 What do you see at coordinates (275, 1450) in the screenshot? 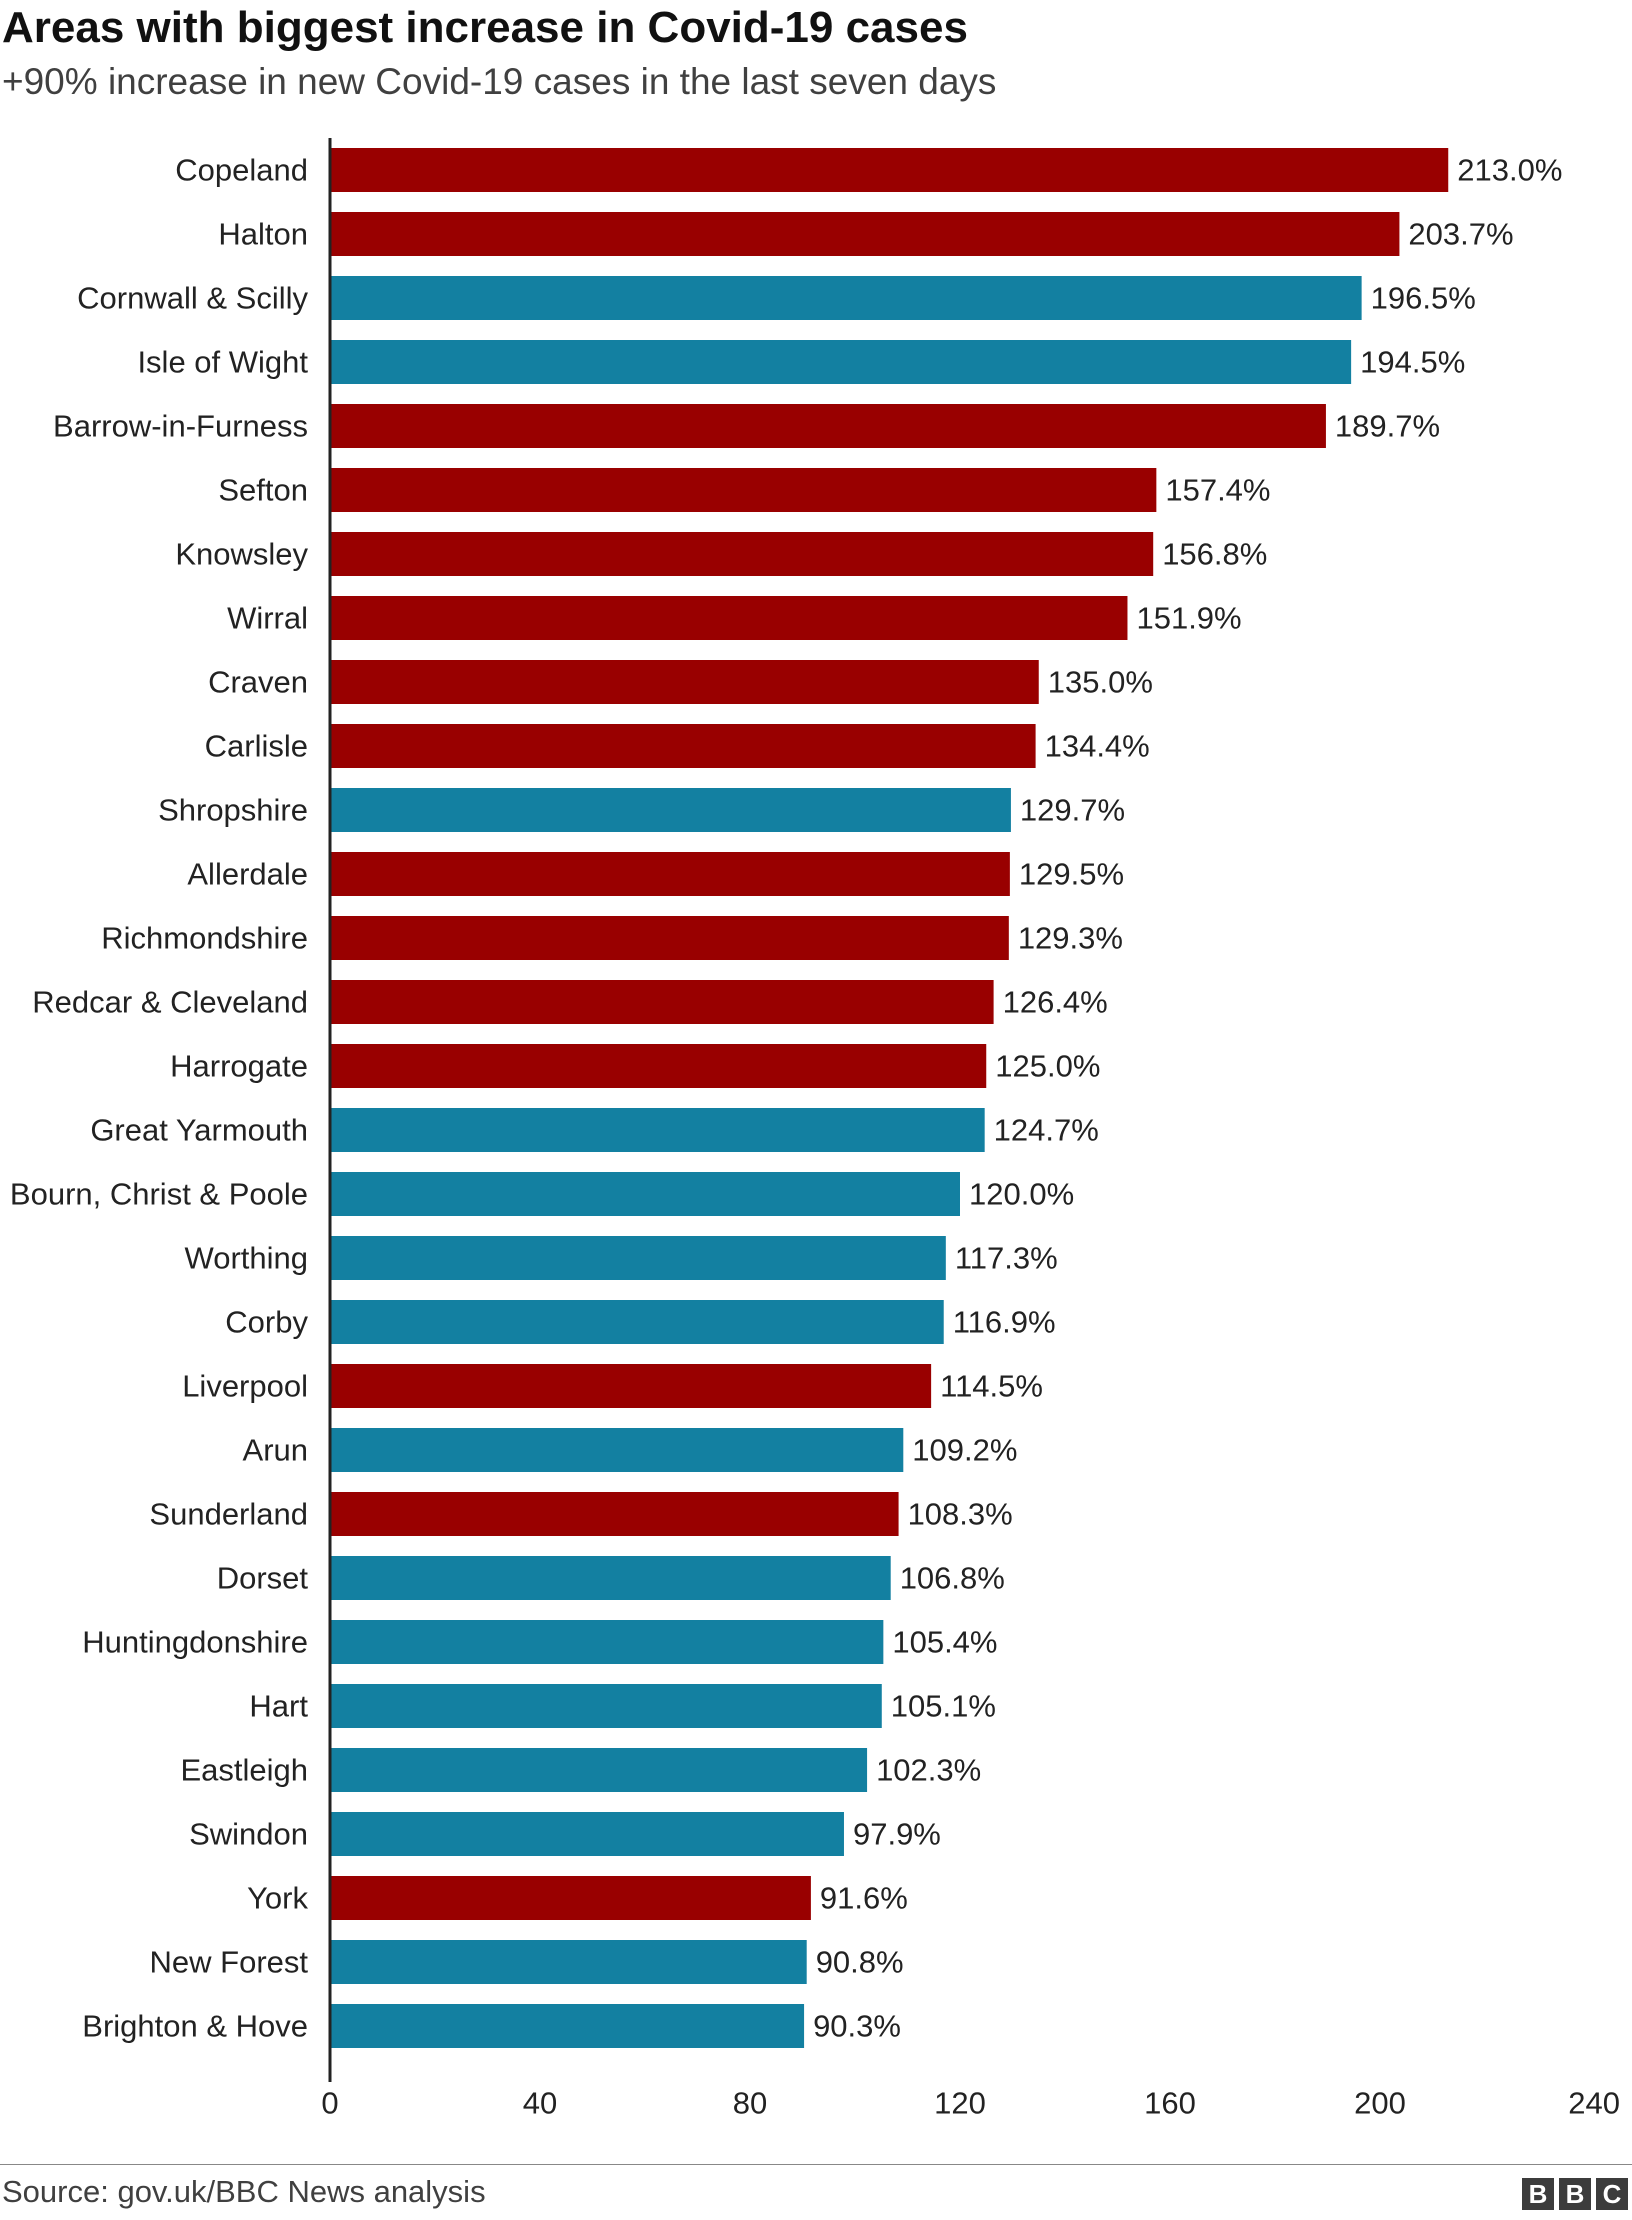
I see `category-label: Arun` at bounding box center [275, 1450].